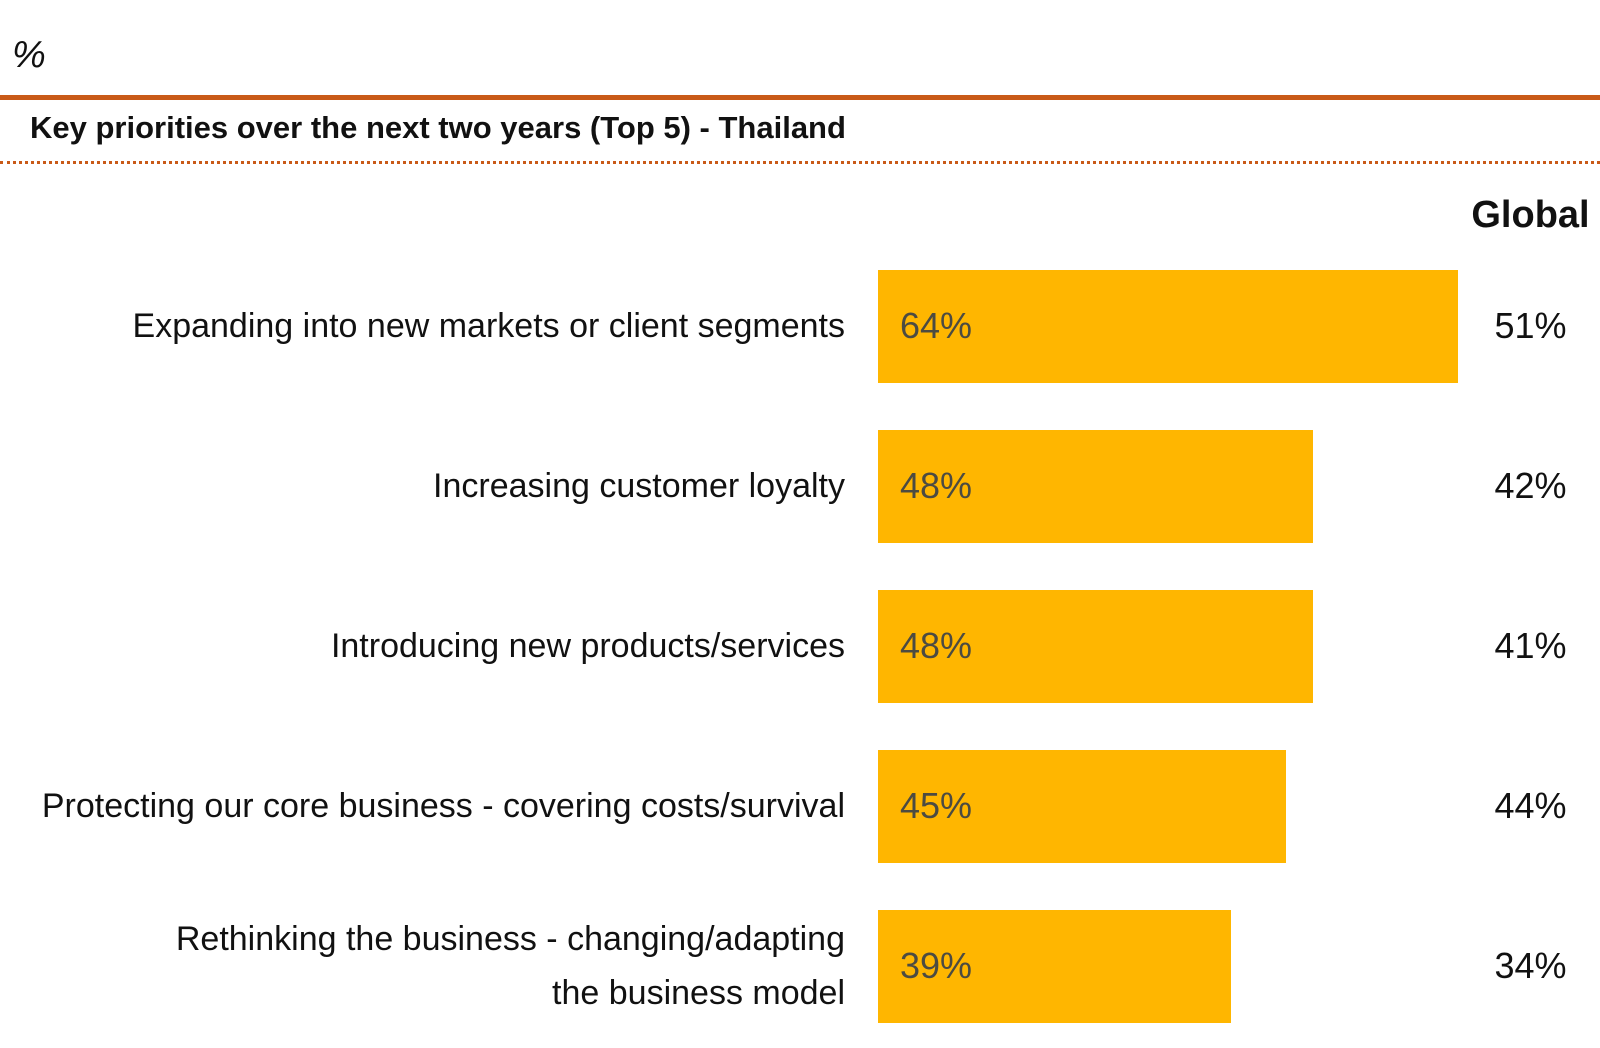  I want to click on header-rule-solid, so click(800, 97).